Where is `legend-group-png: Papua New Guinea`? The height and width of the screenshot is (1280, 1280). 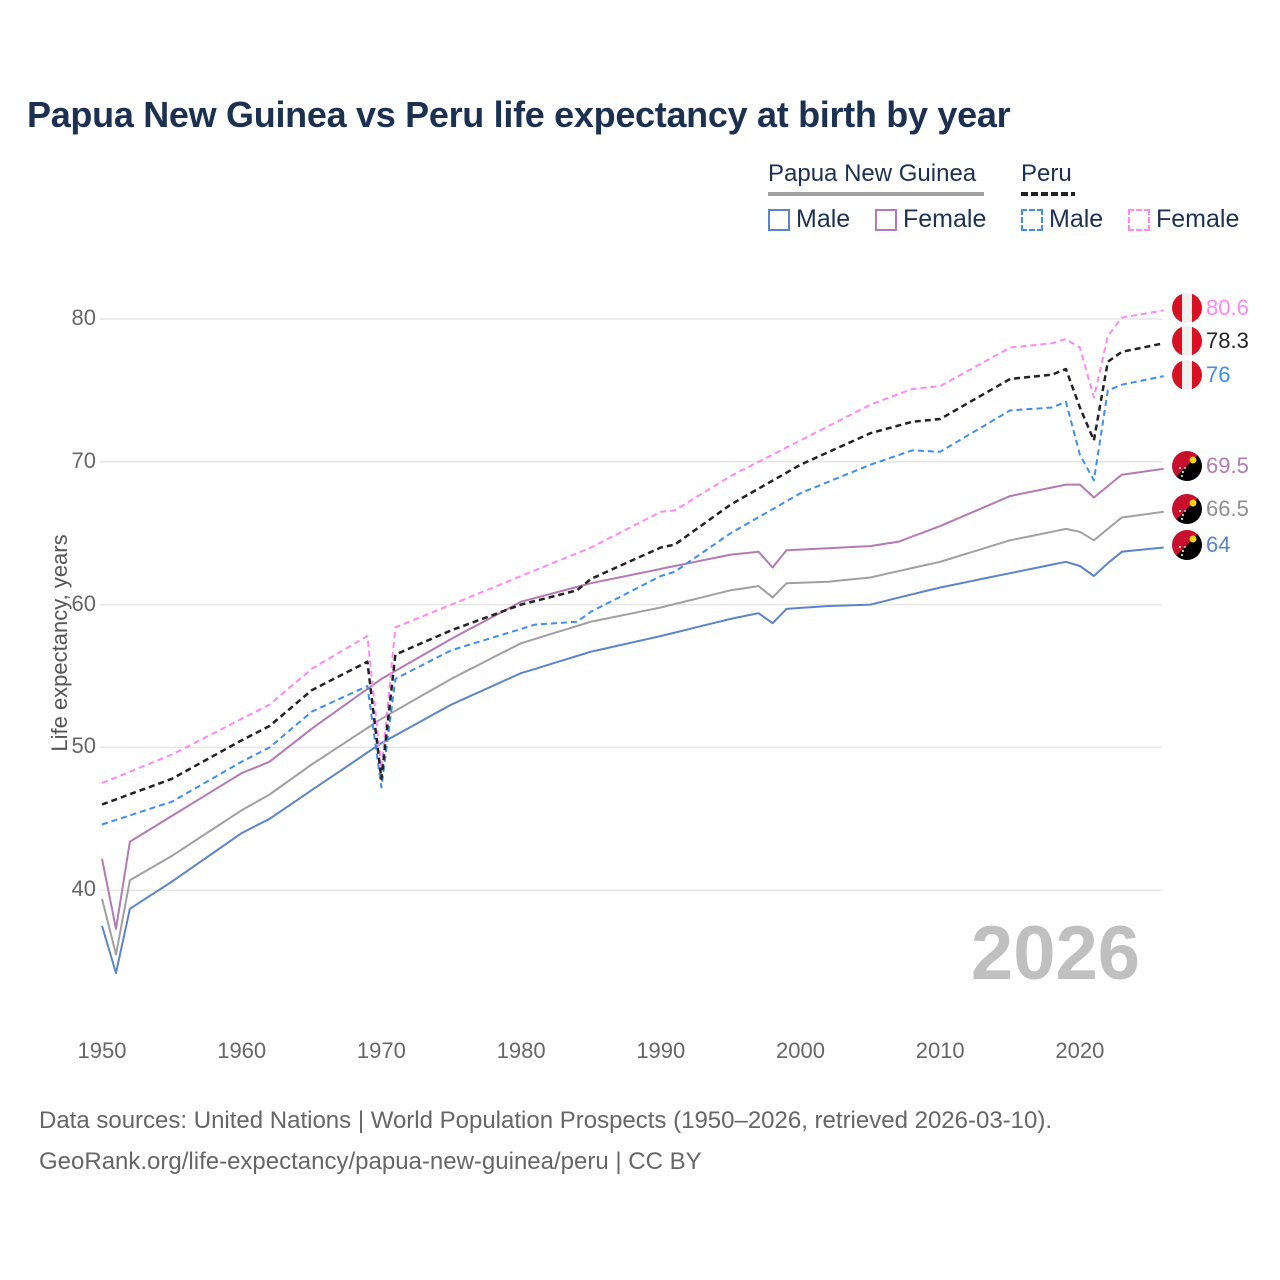 legend-group-png: Papua New Guinea is located at coordinates (876, 178).